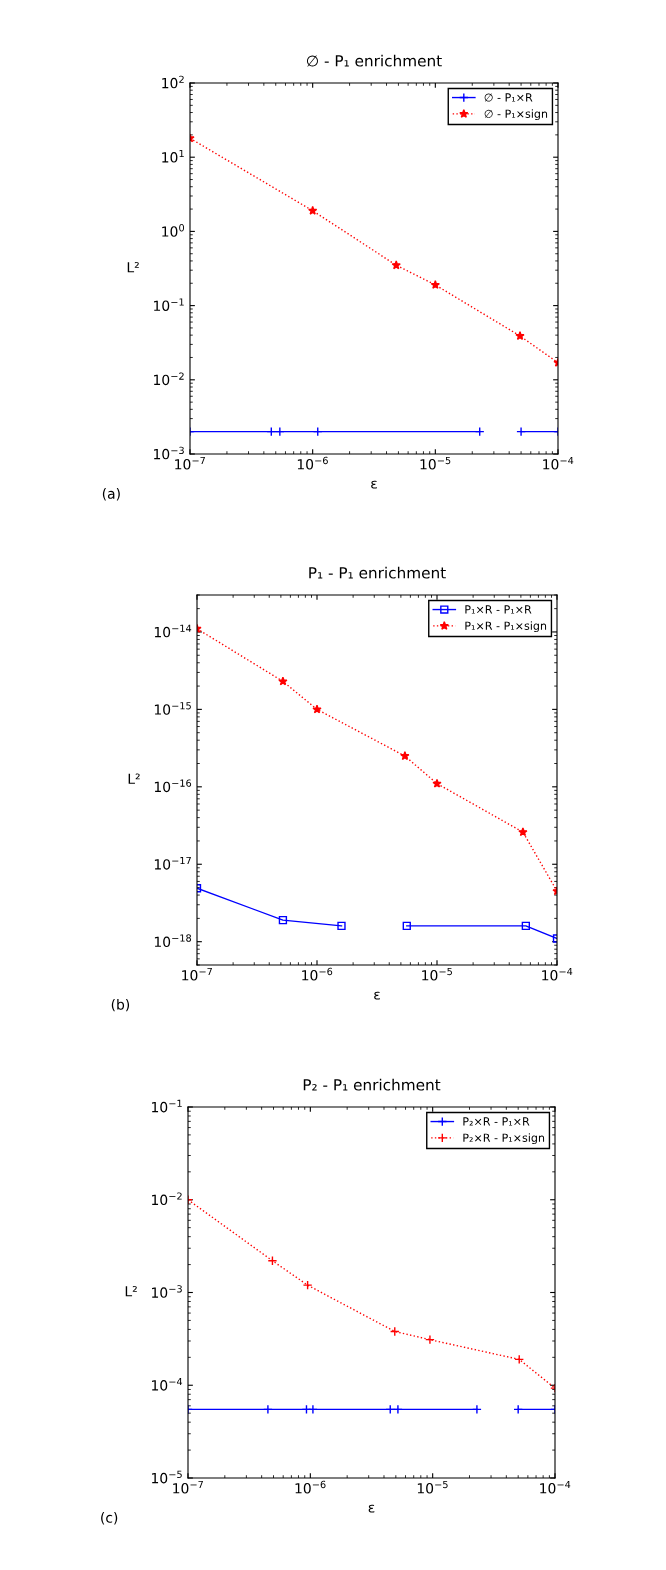 The height and width of the screenshot is (1570, 666). What do you see at coordinates (508, 97) in the screenshot?
I see `legend-label: ∅ - P₁×R` at bounding box center [508, 97].